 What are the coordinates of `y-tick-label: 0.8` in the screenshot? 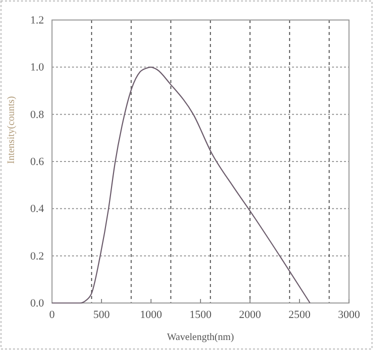 It's located at (37, 114).